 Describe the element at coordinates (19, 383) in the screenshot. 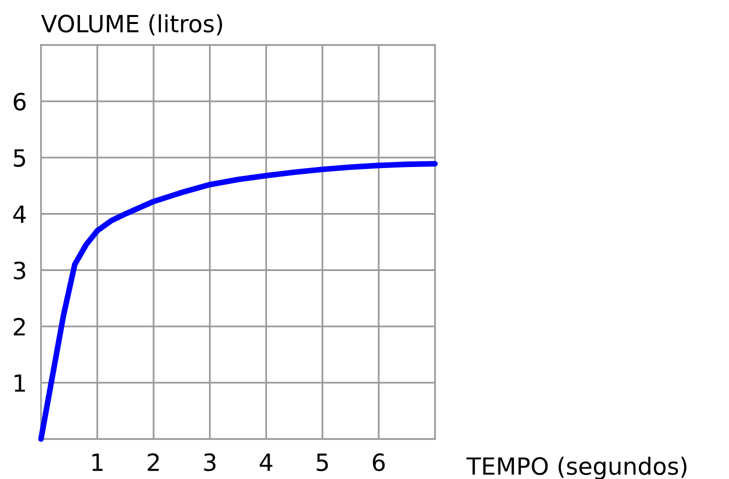

I see `y-tick-label: 1` at that location.